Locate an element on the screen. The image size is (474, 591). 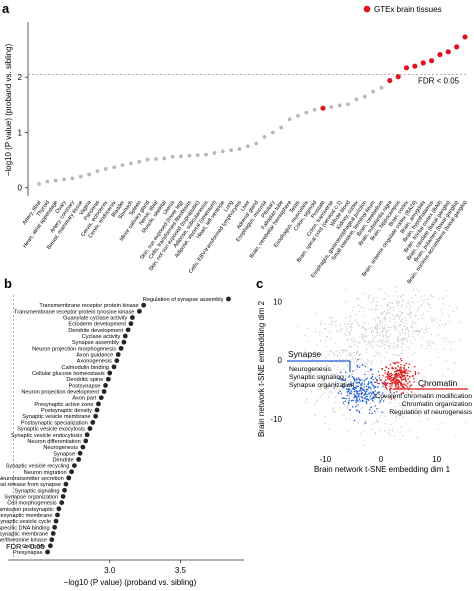
go-term-label: Neuron differentiation is located at coordinates (53, 442).